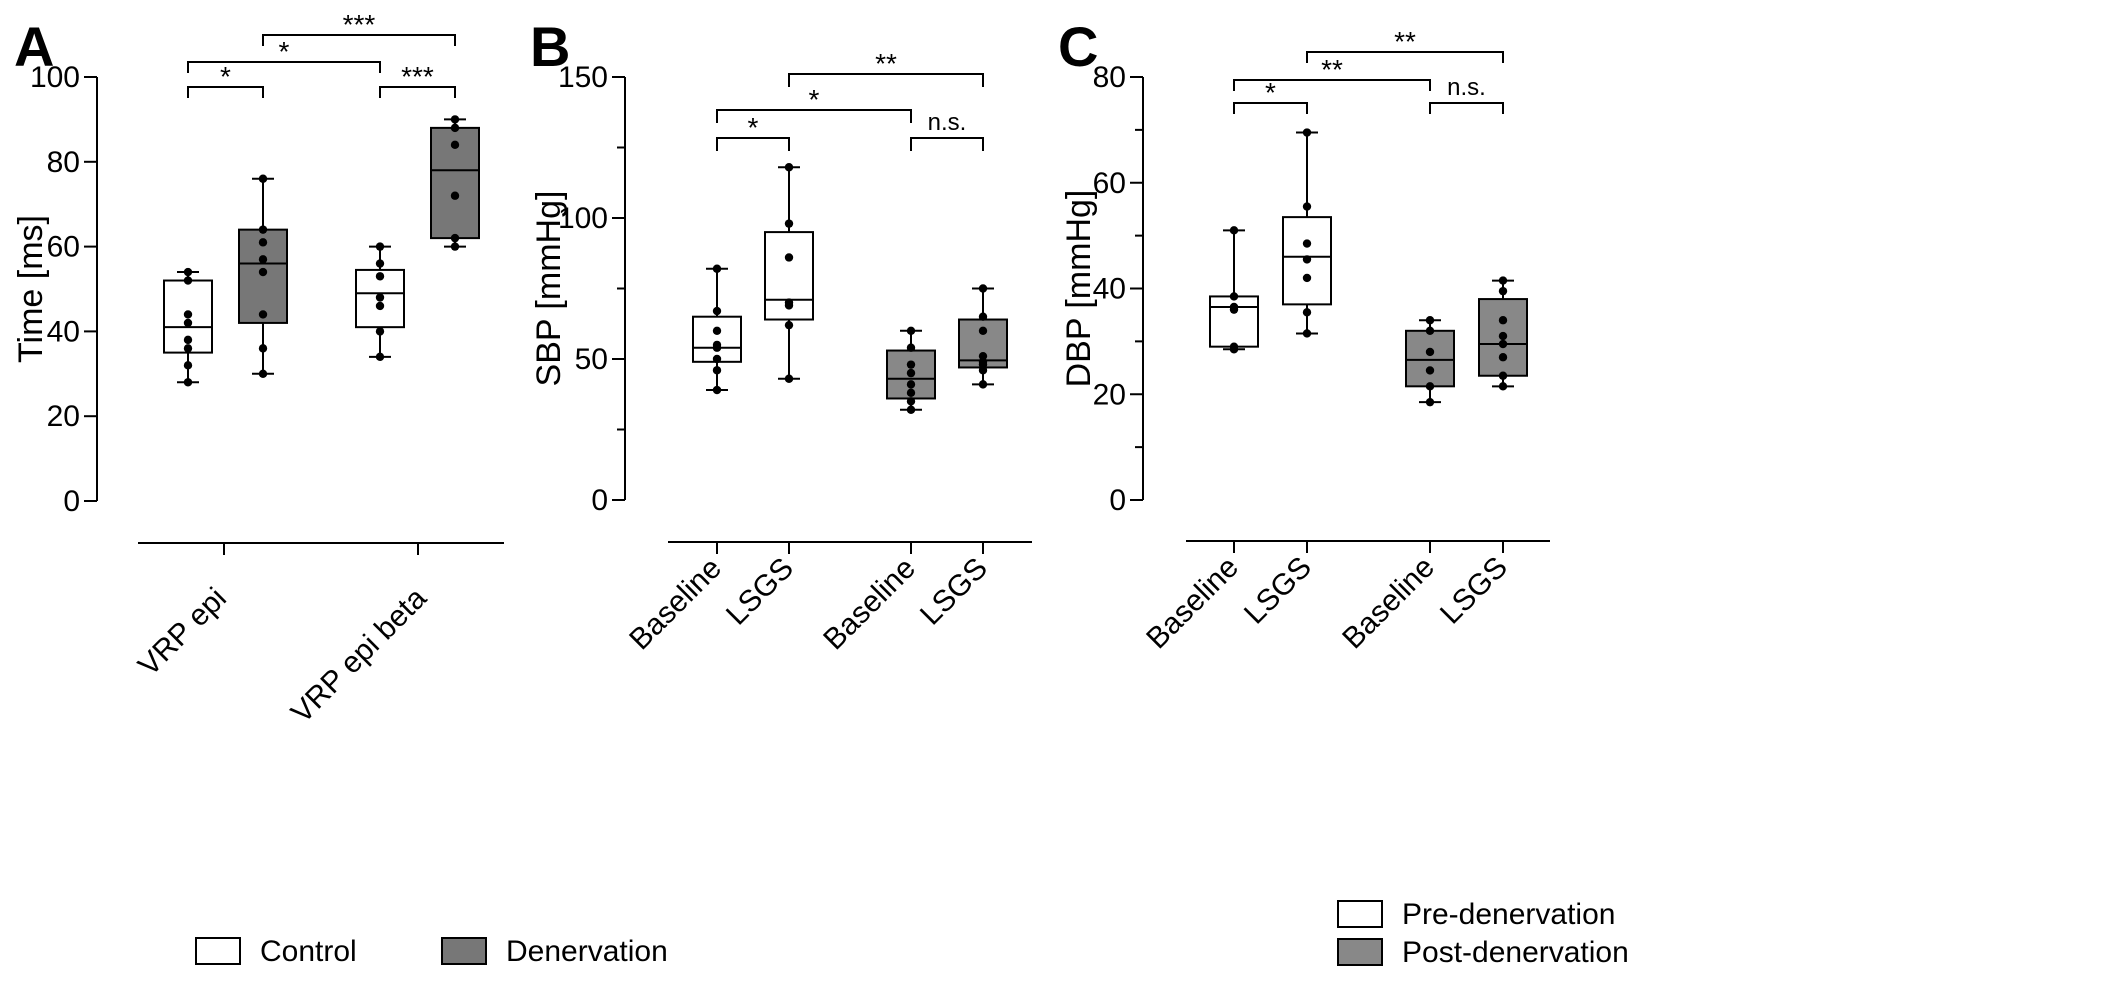  What do you see at coordinates (1466, 87) in the screenshot?
I see `significance-label: n.s.` at bounding box center [1466, 87].